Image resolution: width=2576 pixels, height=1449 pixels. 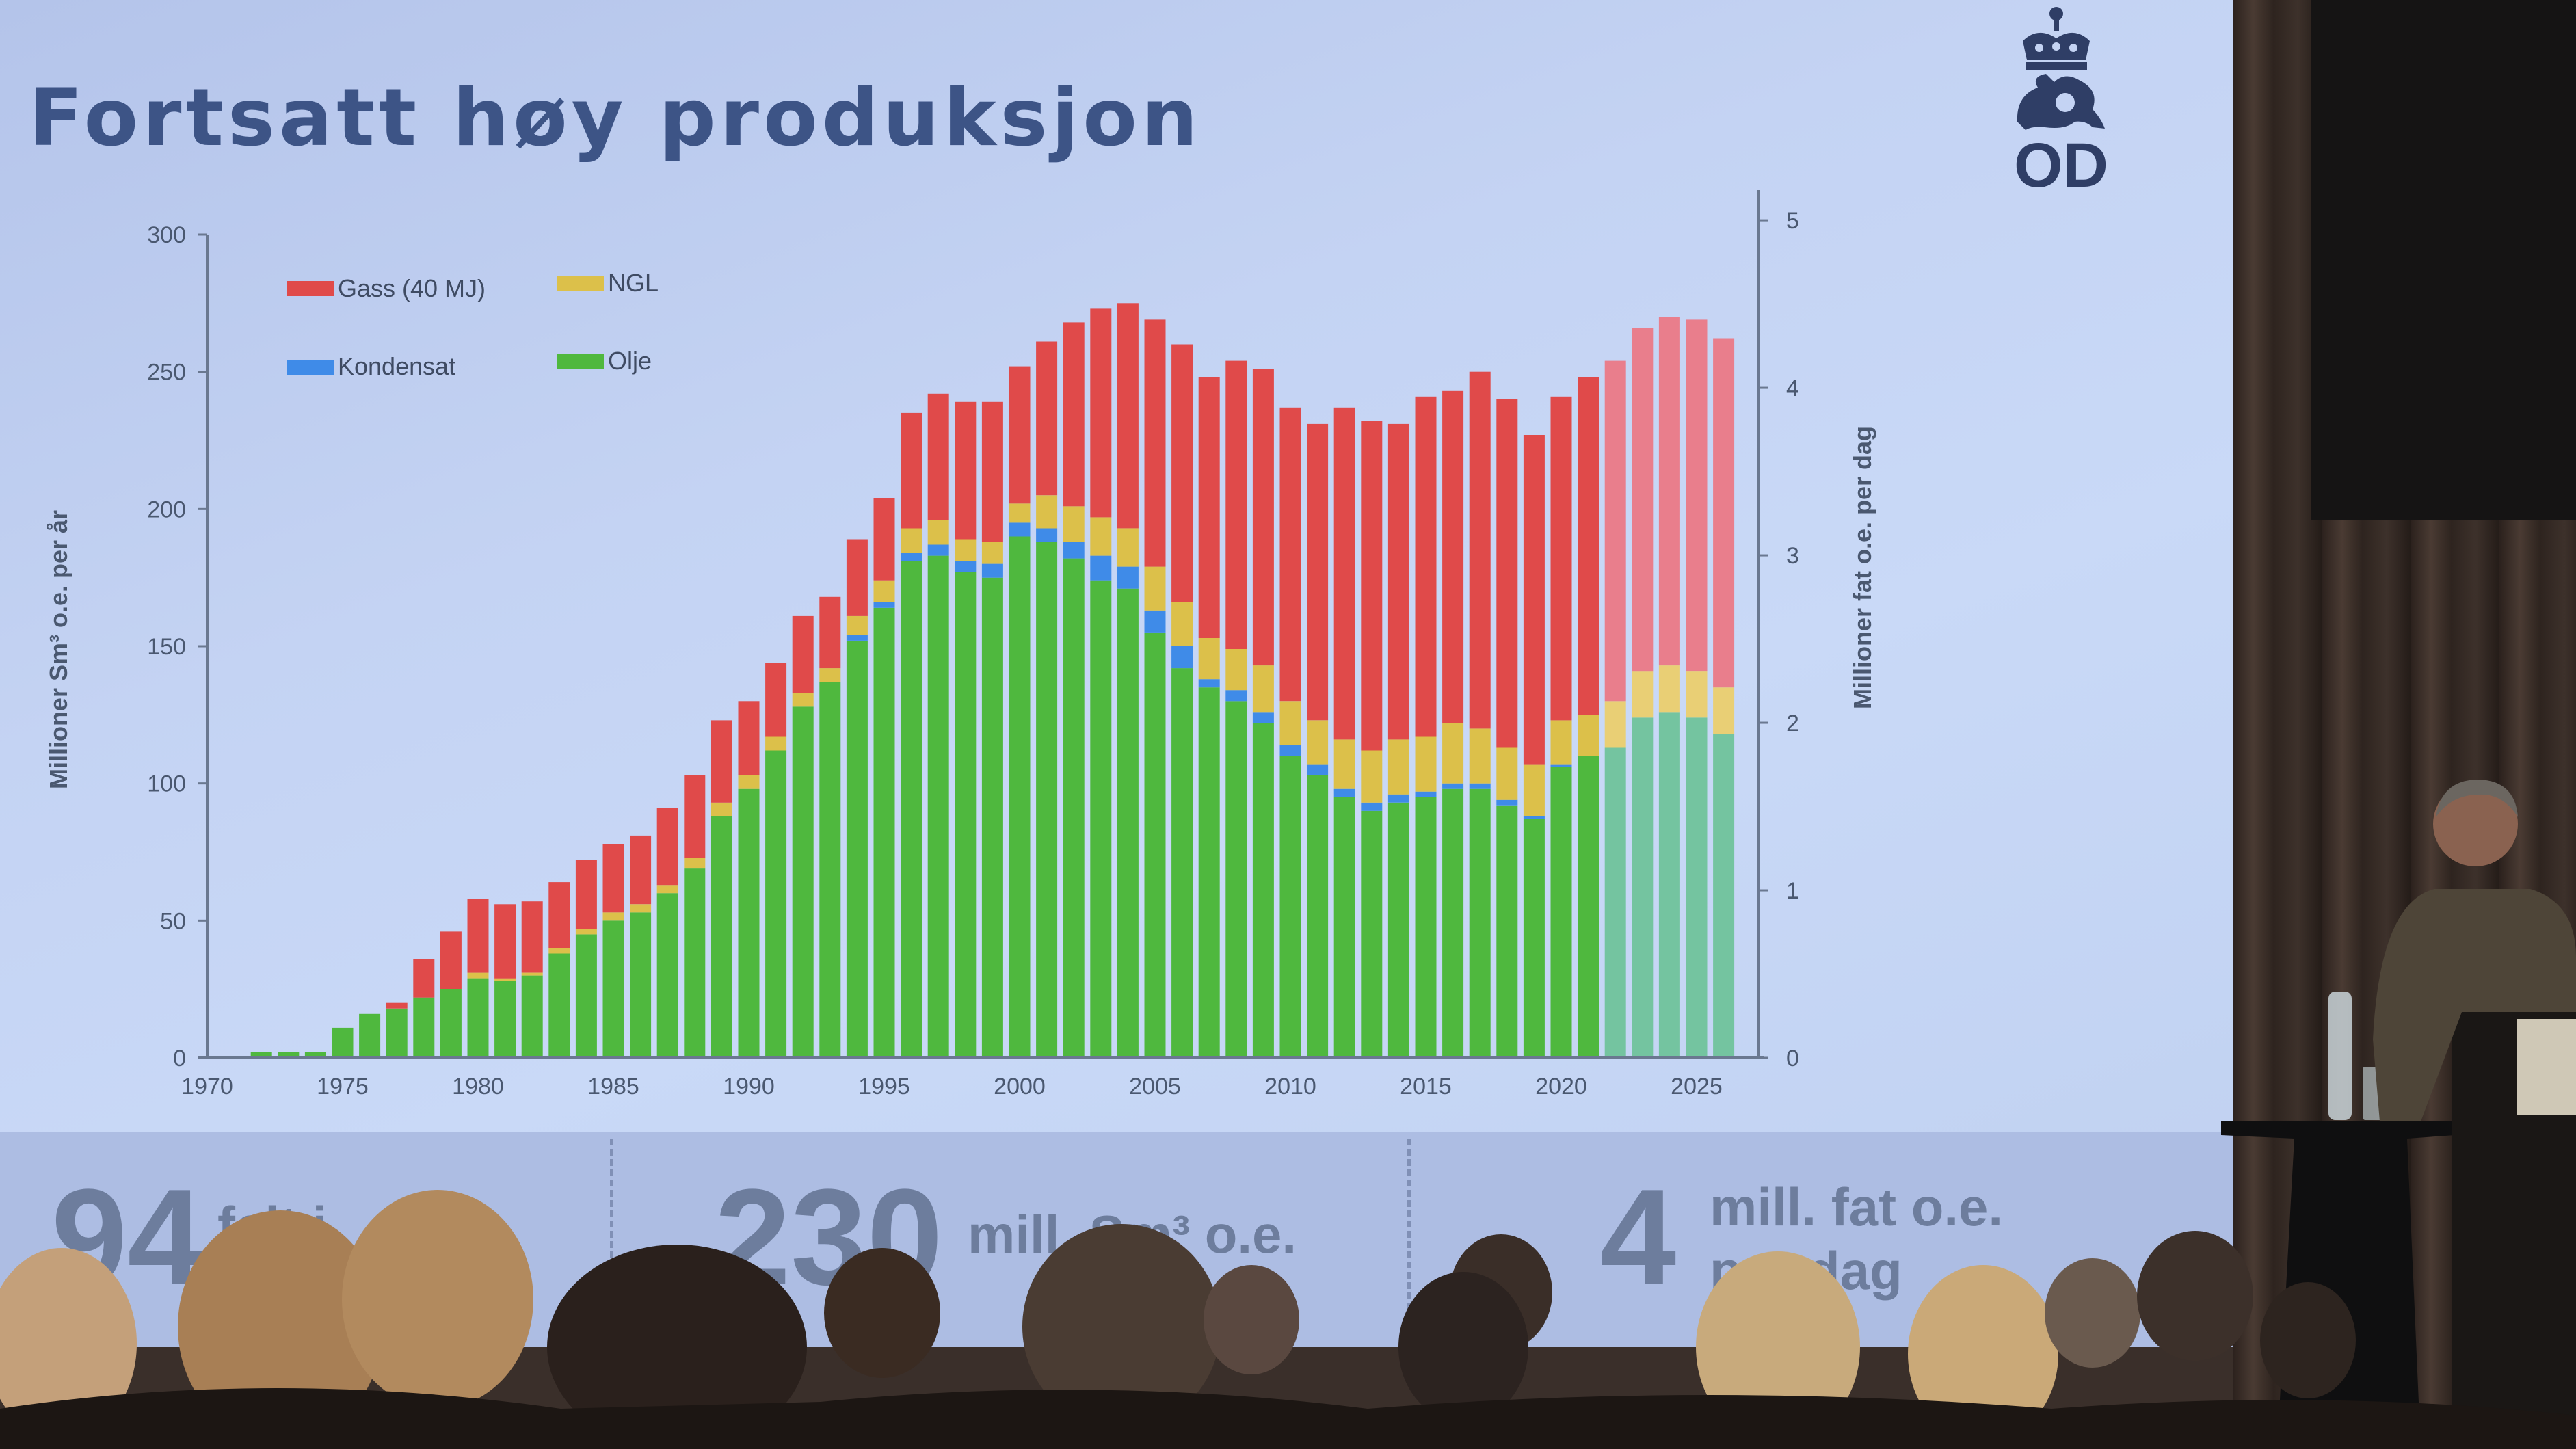 I want to click on bar-gass-1977, so click(x=397, y=1005).